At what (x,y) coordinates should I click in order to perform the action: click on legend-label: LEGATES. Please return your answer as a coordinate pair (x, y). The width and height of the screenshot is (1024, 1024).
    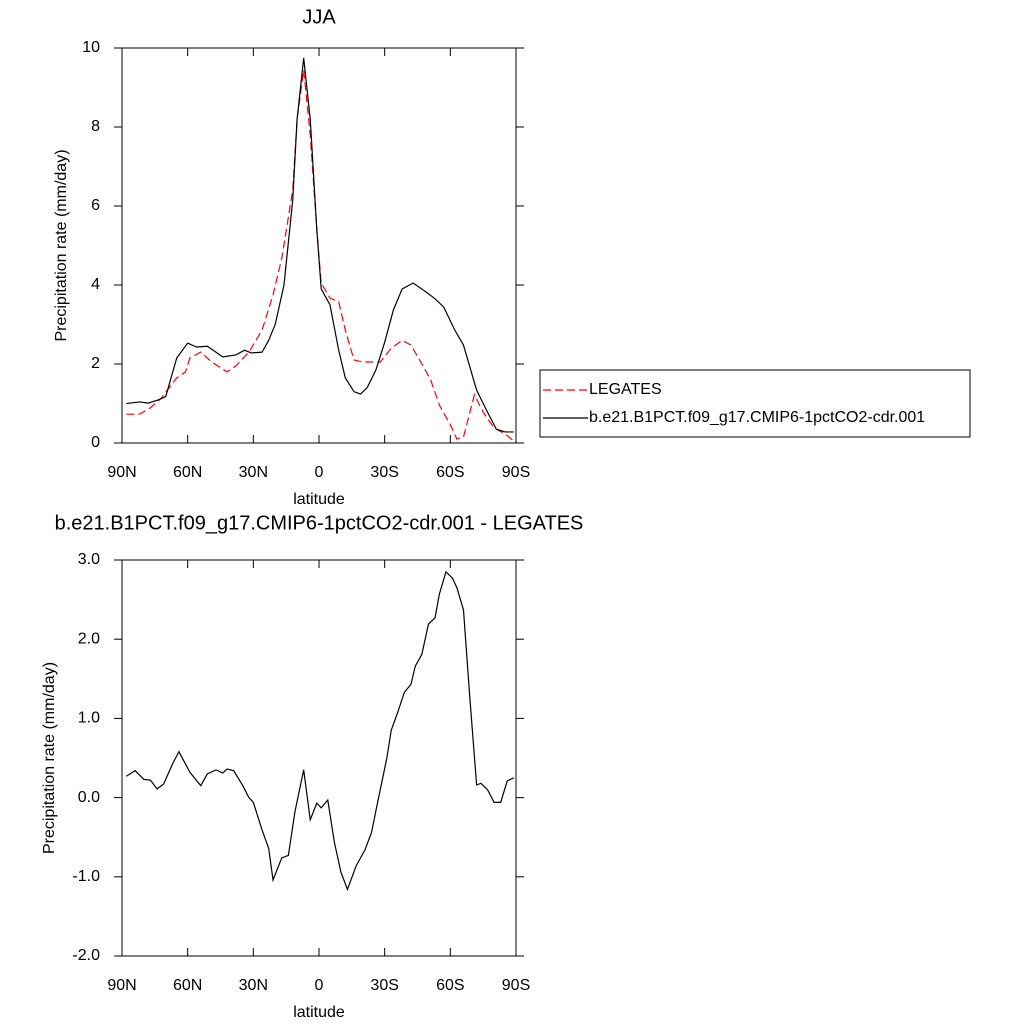
    Looking at the image, I should click on (625, 389).